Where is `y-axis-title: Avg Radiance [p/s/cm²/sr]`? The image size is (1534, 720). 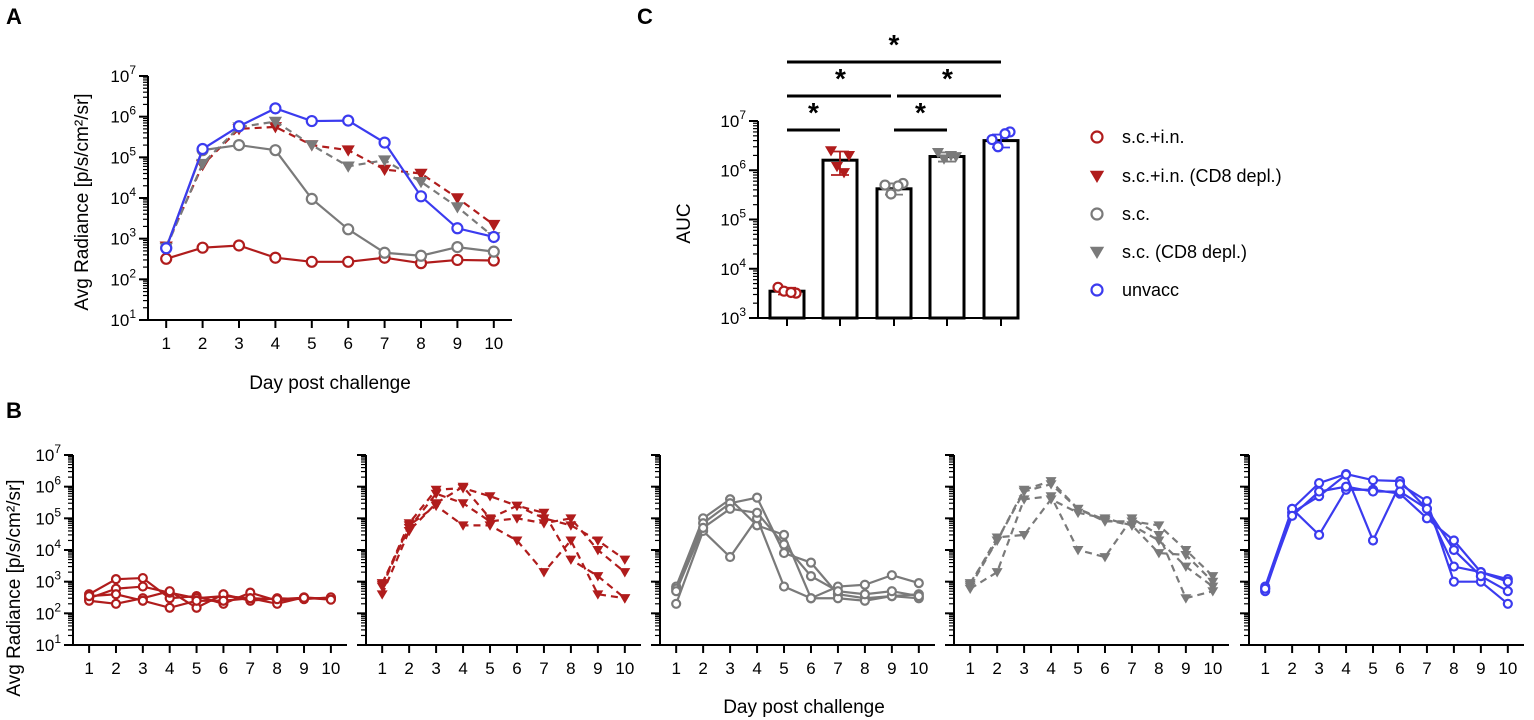 y-axis-title: Avg Radiance [p/s/cm²/sr] is located at coordinates (82, 201).